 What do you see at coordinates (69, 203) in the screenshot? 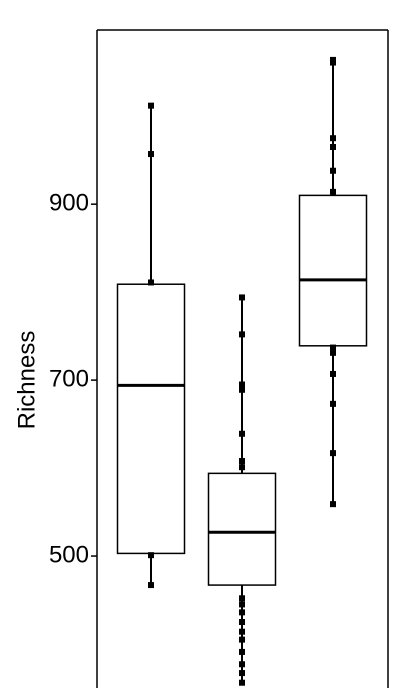
I see `y-tick-label: 900` at bounding box center [69, 203].